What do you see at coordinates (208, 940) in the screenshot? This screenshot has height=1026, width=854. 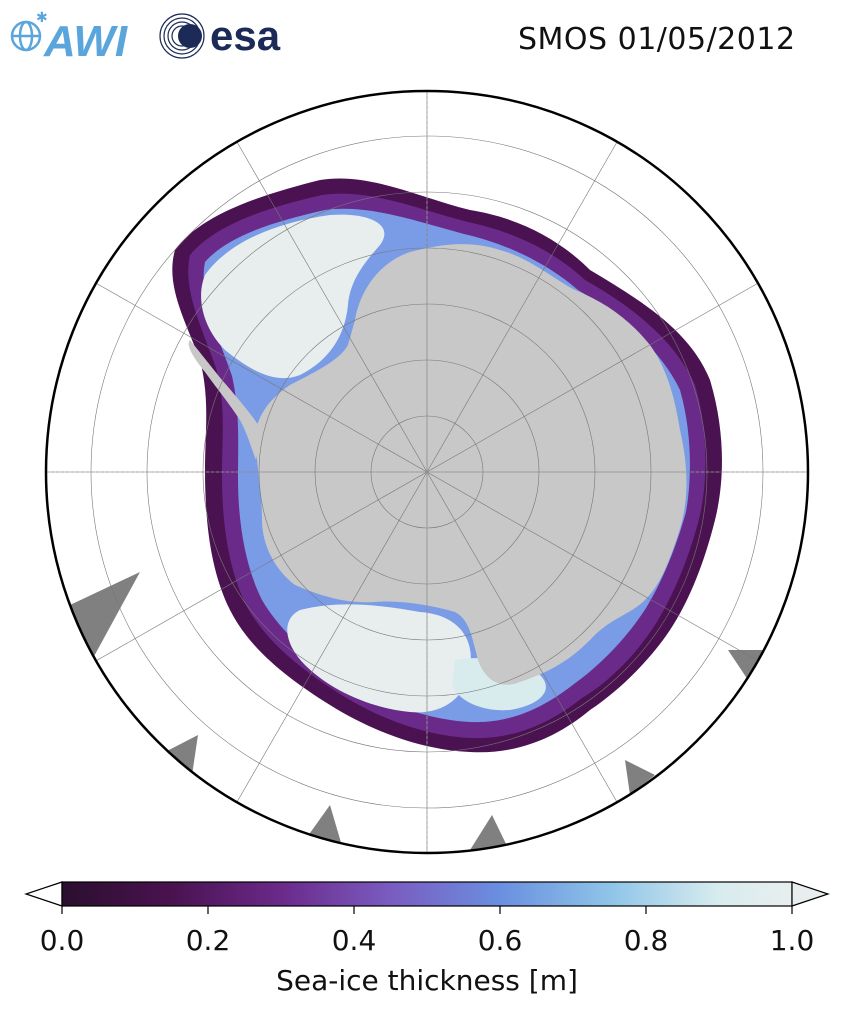 I see `colorbar-tick-label: 0.2` at bounding box center [208, 940].